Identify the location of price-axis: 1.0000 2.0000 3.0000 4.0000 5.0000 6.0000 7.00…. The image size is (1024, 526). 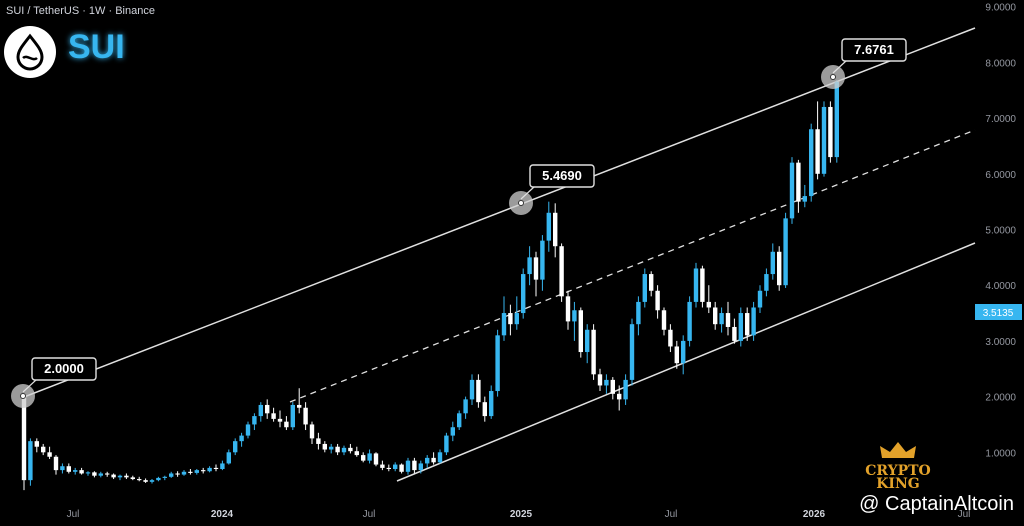
(998, 231).